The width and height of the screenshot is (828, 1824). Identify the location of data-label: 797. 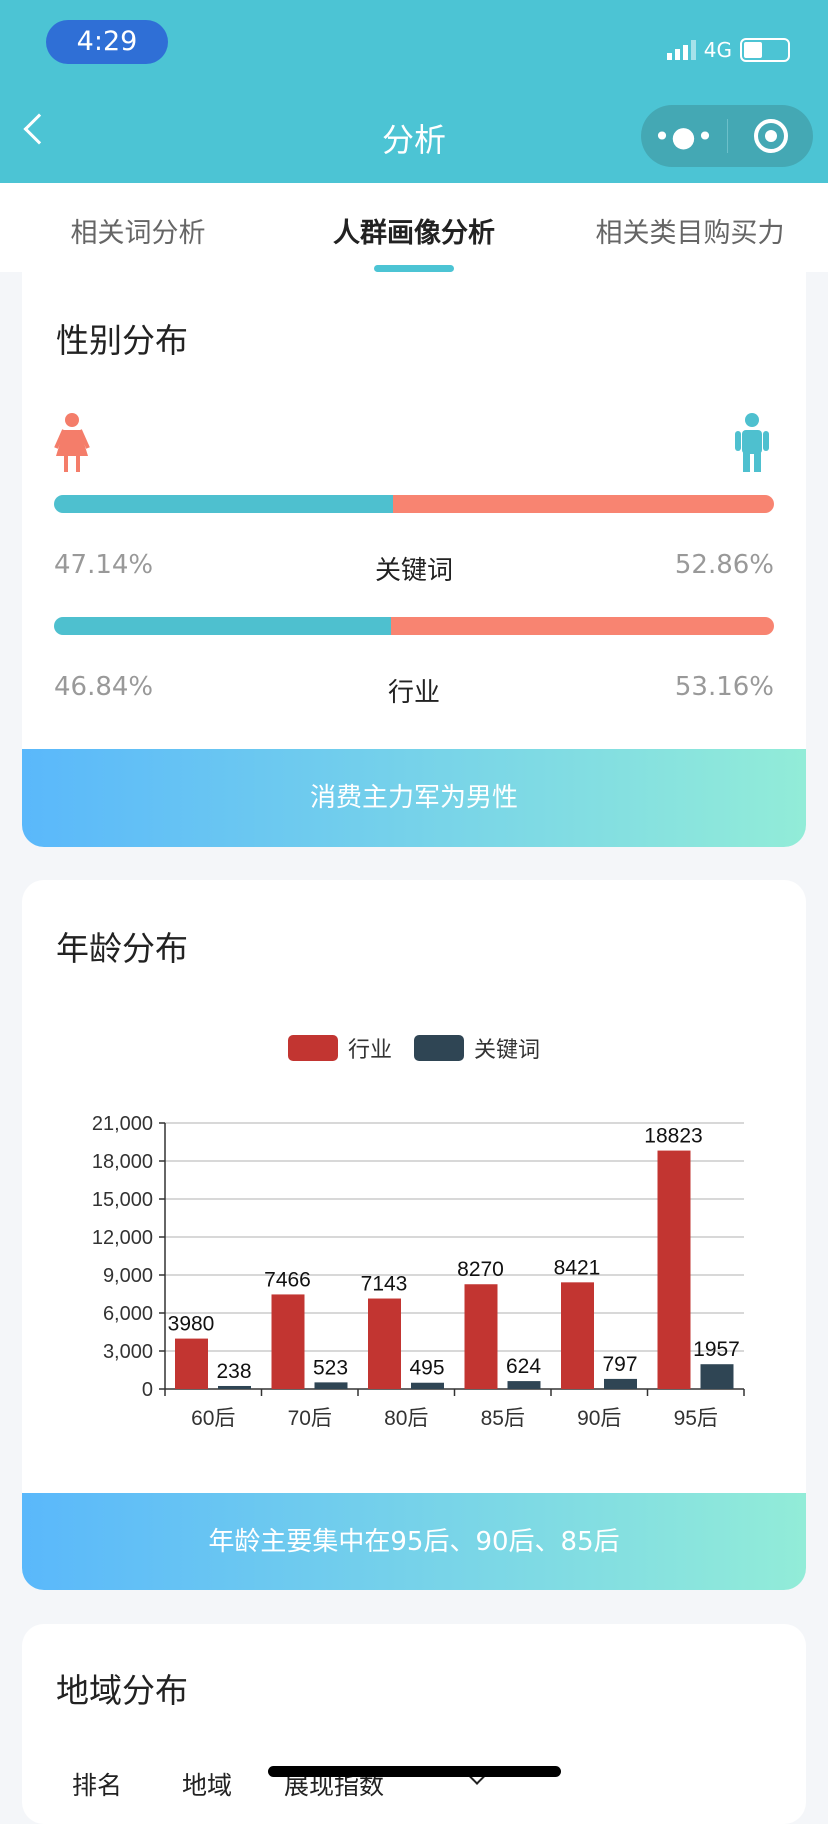
(619, 1364).